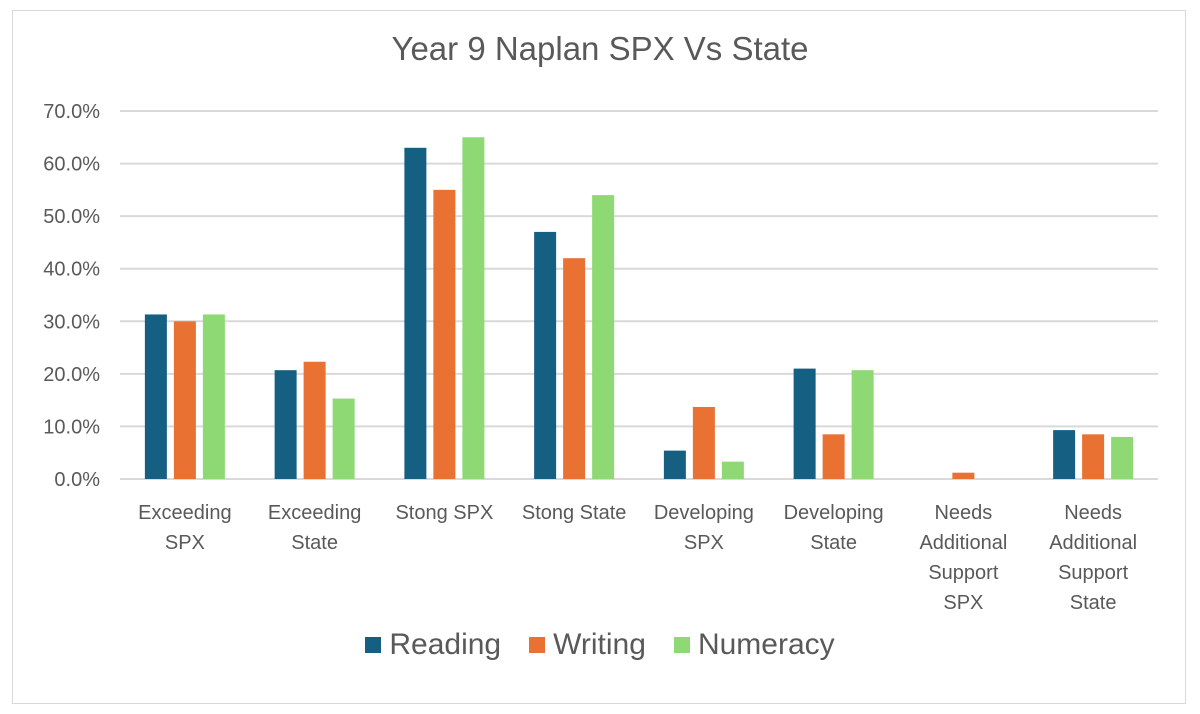 The image size is (1200, 714). Describe the element at coordinates (681, 645) in the screenshot. I see `legend-swatch-numeracy` at that location.